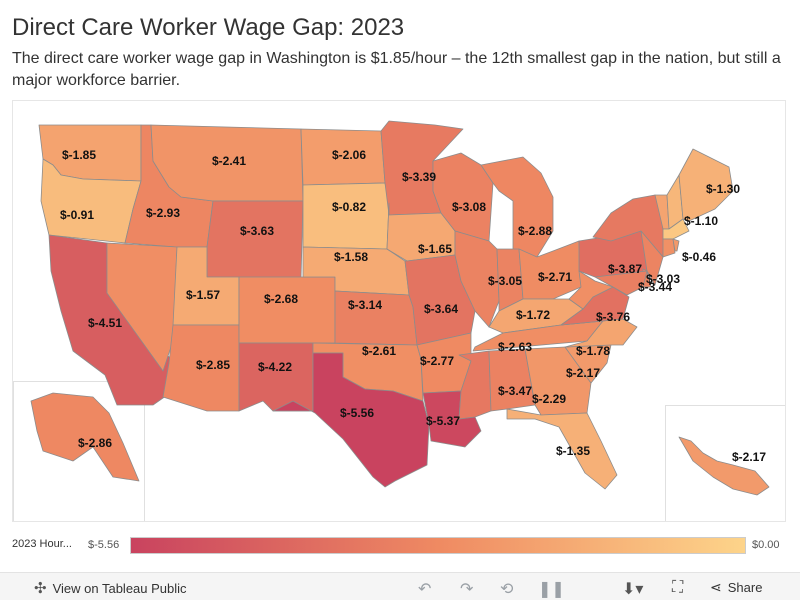 Image resolution: width=800 pixels, height=600 pixels. What do you see at coordinates (346, 216) in the screenshot?
I see `state-sd` at bounding box center [346, 216].